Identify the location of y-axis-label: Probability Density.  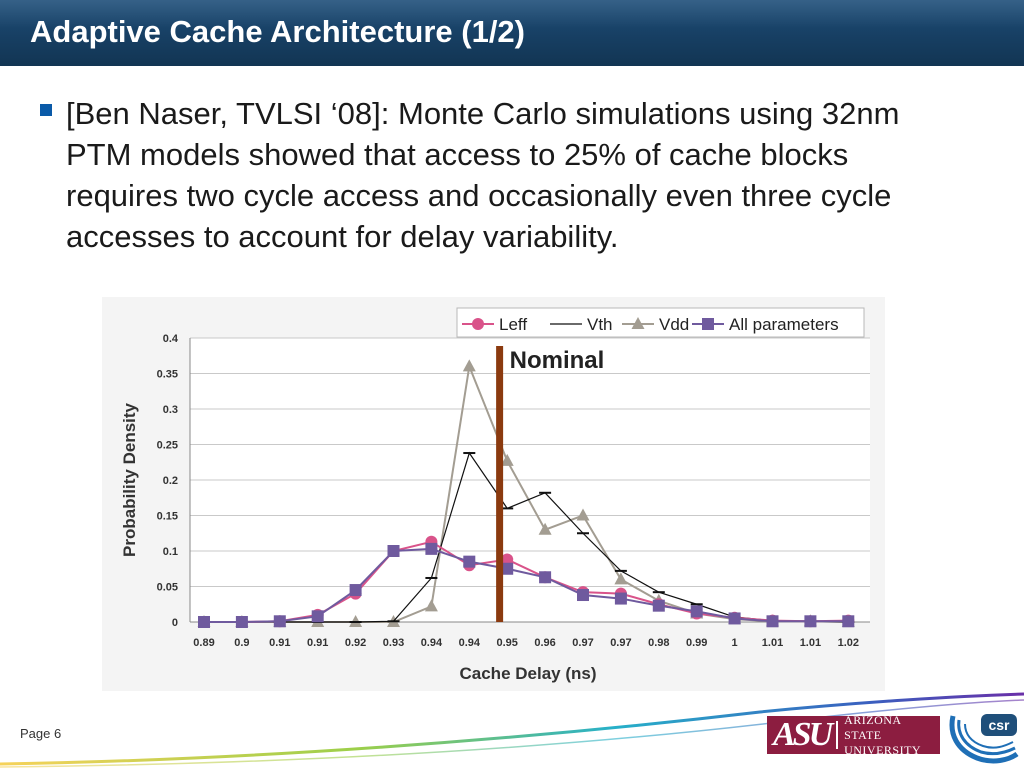
(129, 479).